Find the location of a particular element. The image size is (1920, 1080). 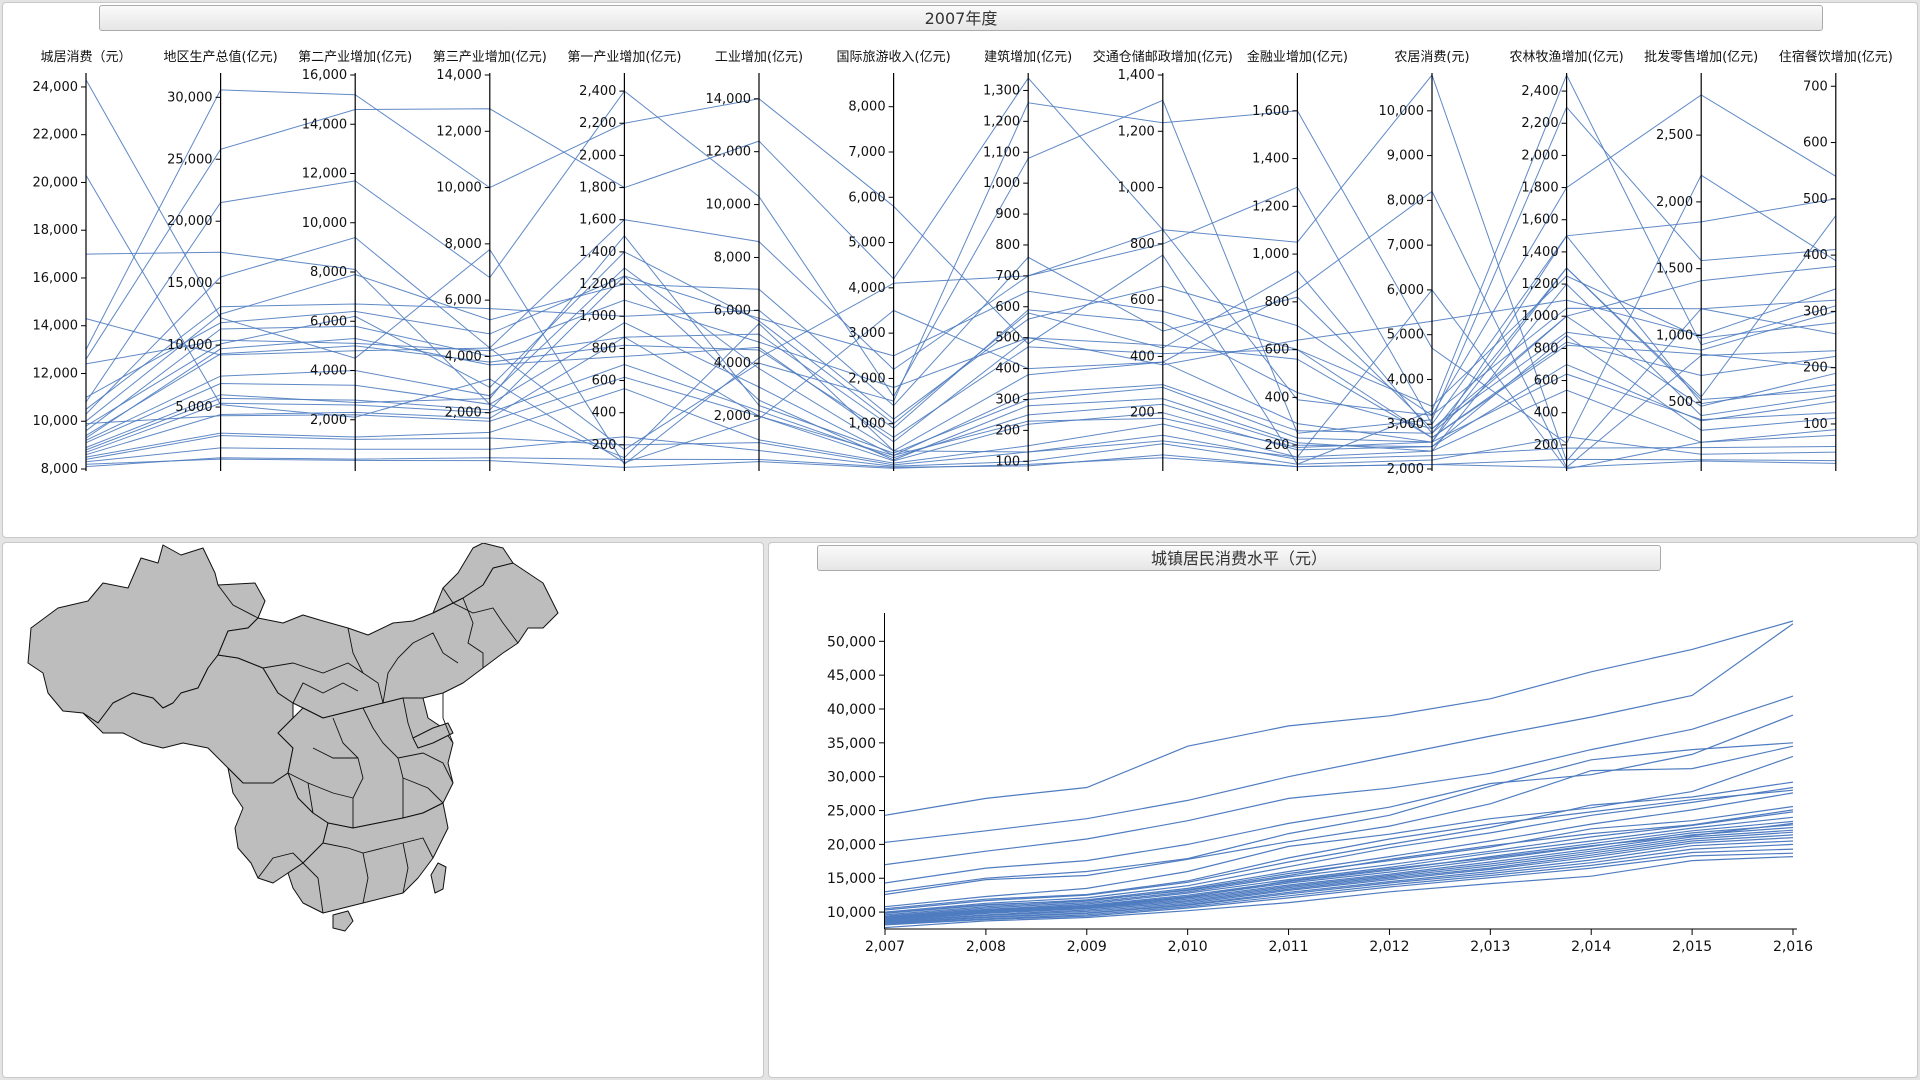

x-tick-label: 2,012 is located at coordinates (1389, 947).